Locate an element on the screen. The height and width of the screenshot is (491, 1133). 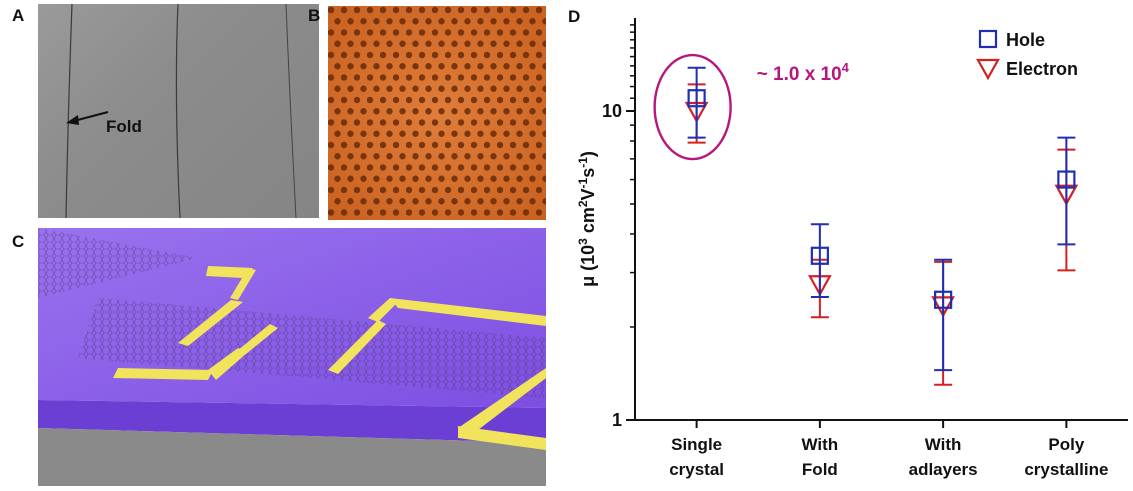
x-category-label: crystal is located at coordinates (696, 469).